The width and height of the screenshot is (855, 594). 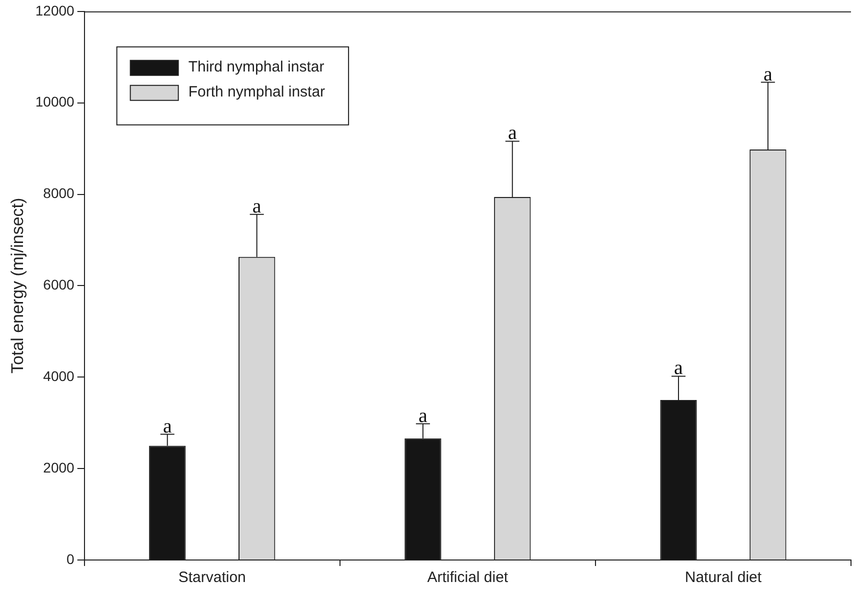 What do you see at coordinates (256, 67) in the screenshot?
I see `legend-label: Third nymphal instar` at bounding box center [256, 67].